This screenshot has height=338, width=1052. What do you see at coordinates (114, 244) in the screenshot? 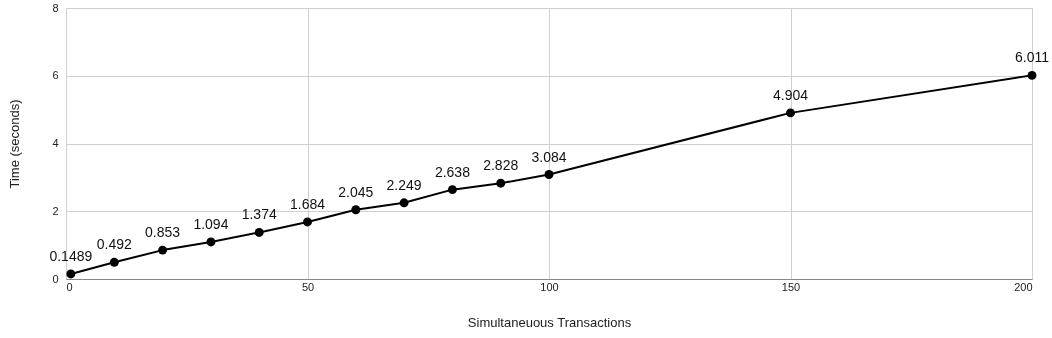
I see `data-label: 0.492` at bounding box center [114, 244].